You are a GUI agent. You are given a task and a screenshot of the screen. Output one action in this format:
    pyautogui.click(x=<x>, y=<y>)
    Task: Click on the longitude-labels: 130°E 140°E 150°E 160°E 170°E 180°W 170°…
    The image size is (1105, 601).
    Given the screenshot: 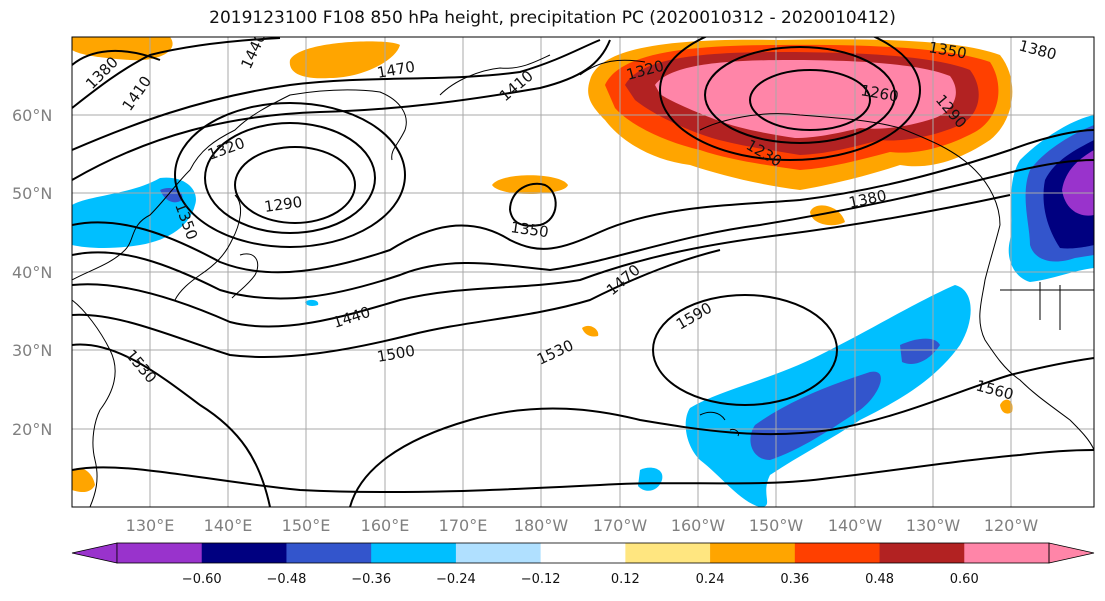 What is the action you would take?
    pyautogui.click(x=582, y=525)
    